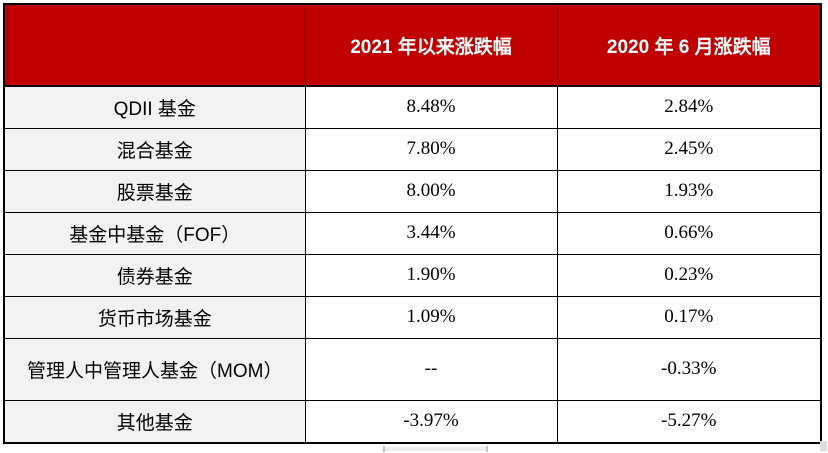 Image resolution: width=828 pixels, height=453 pixels. I want to click on header-cell-2020-june: 2020 年 6 月涨跌幅, so click(689, 45).